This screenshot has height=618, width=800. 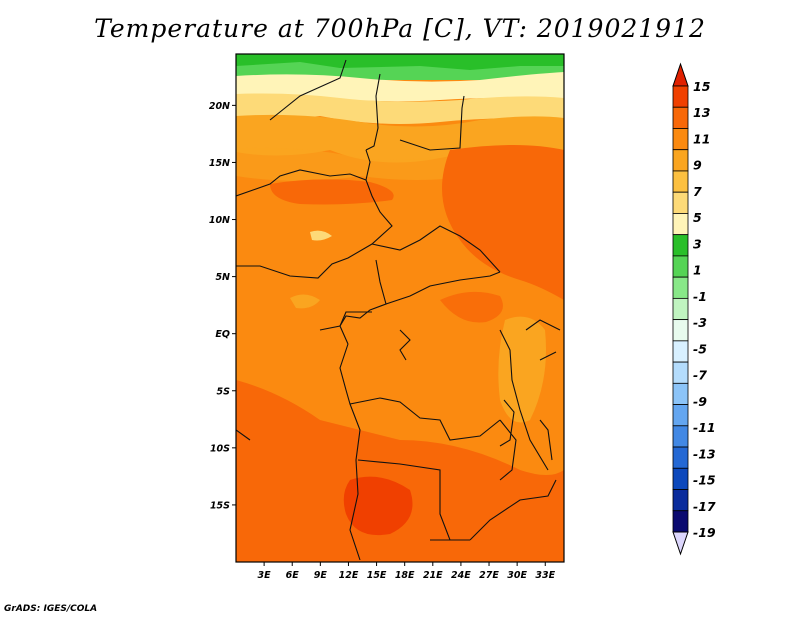 What do you see at coordinates (489, 575) in the screenshot?
I see `lon-tick-label: 27E` at bounding box center [489, 575].